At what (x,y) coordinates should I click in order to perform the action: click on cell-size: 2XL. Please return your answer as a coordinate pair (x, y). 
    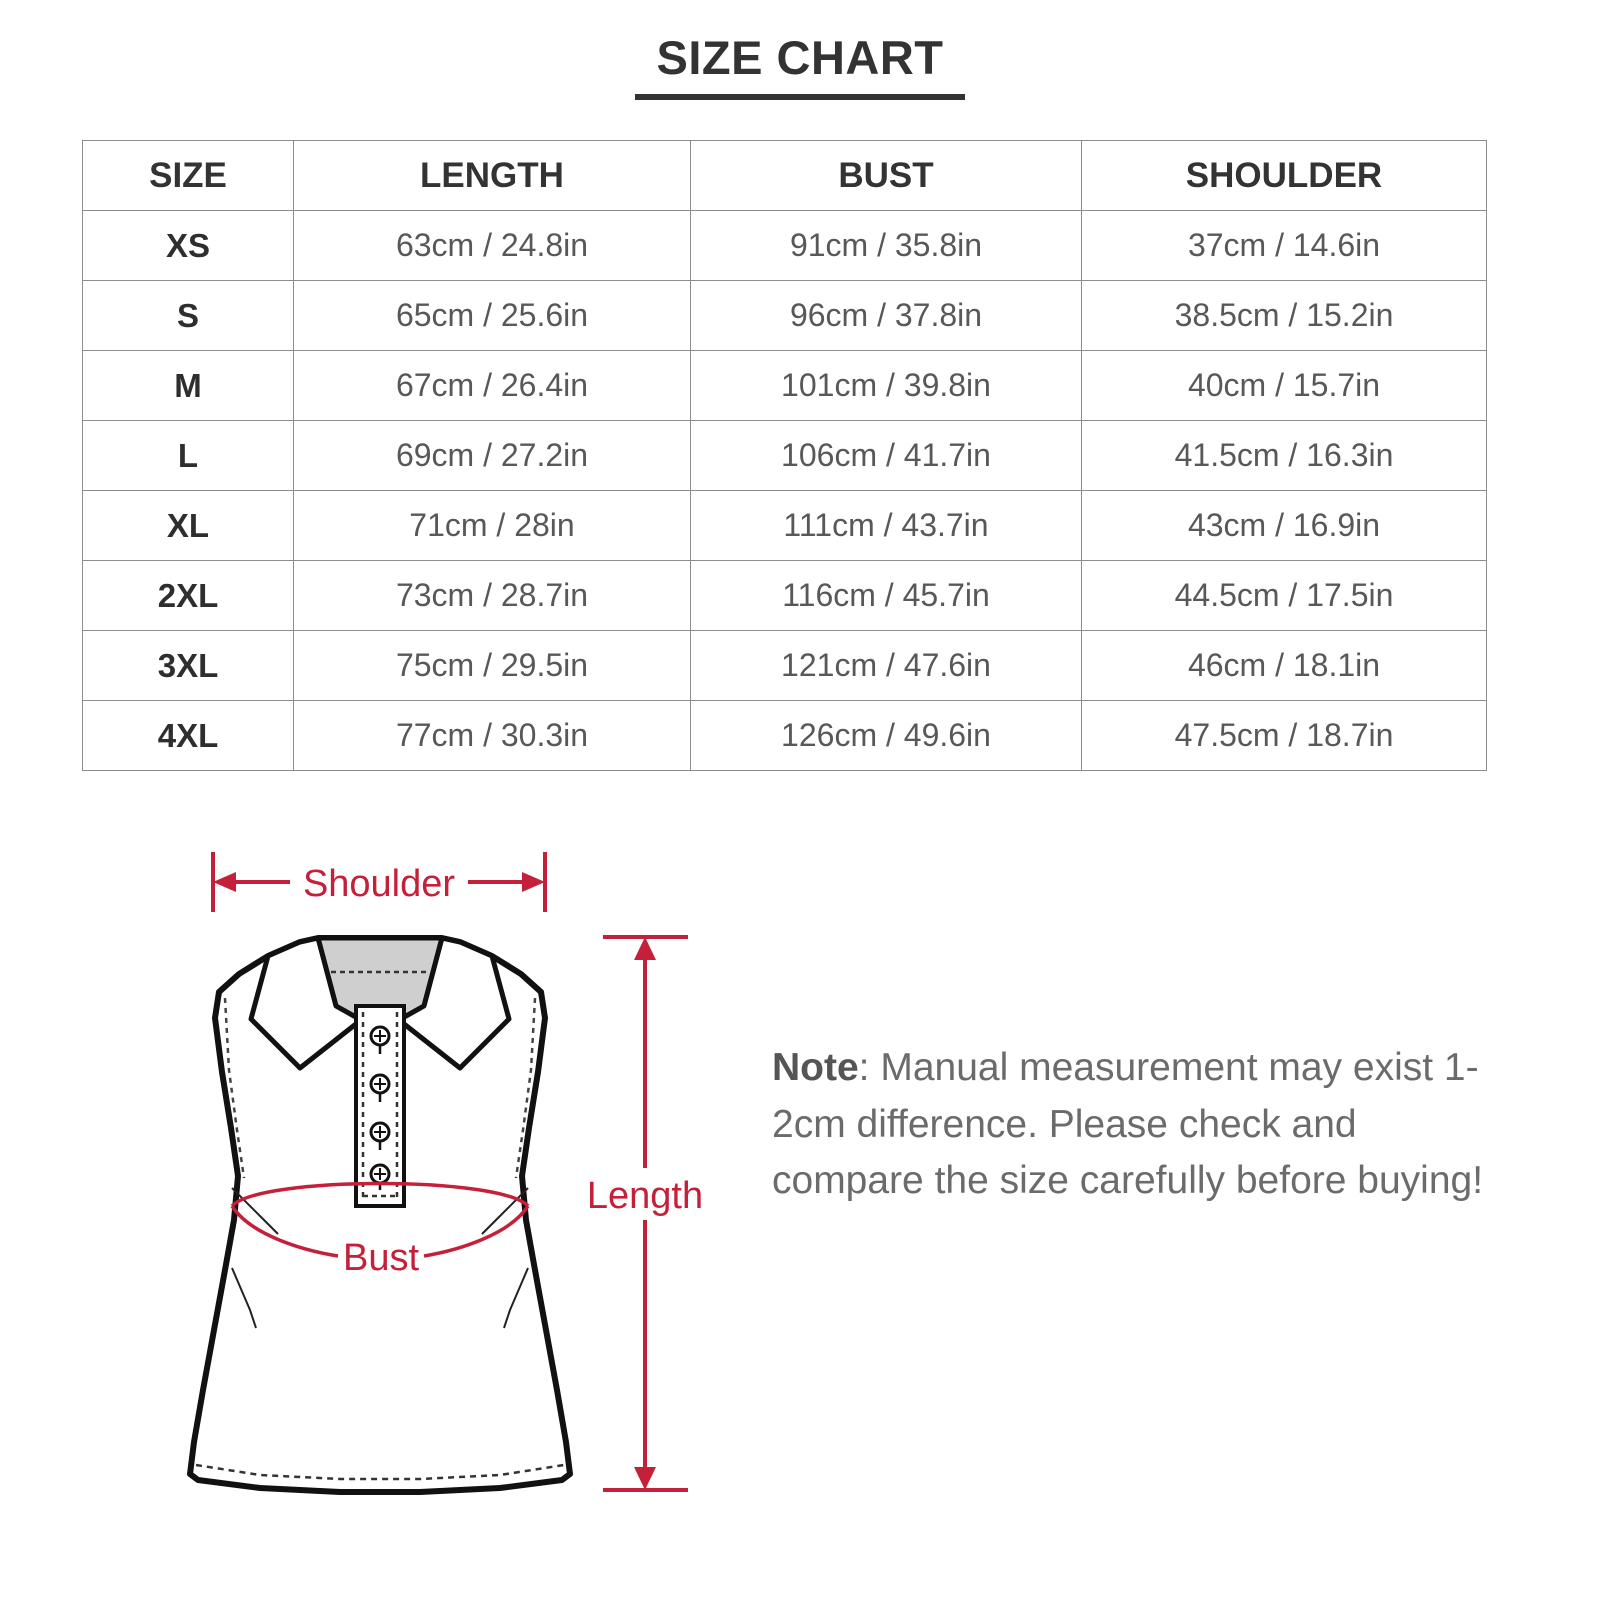
    Looking at the image, I should click on (188, 595).